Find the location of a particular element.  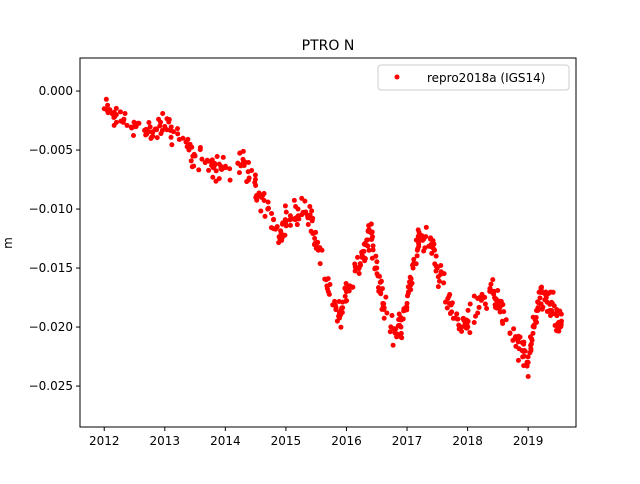

x-tick-label: 2015 is located at coordinates (286, 441).